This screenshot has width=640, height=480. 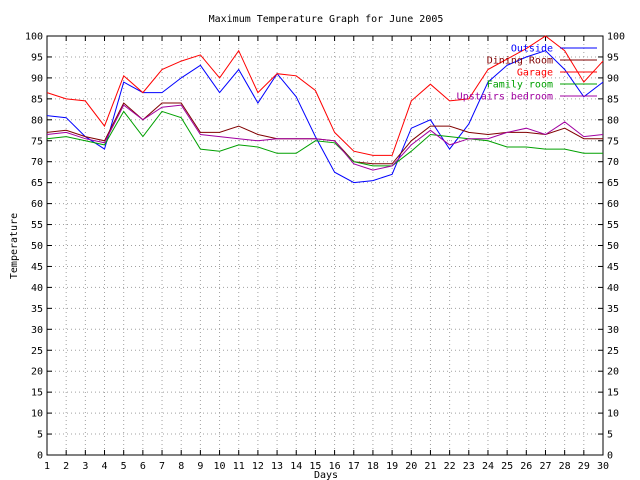 I want to click on y-tick-label-left: 95, so click(x=37, y=57).